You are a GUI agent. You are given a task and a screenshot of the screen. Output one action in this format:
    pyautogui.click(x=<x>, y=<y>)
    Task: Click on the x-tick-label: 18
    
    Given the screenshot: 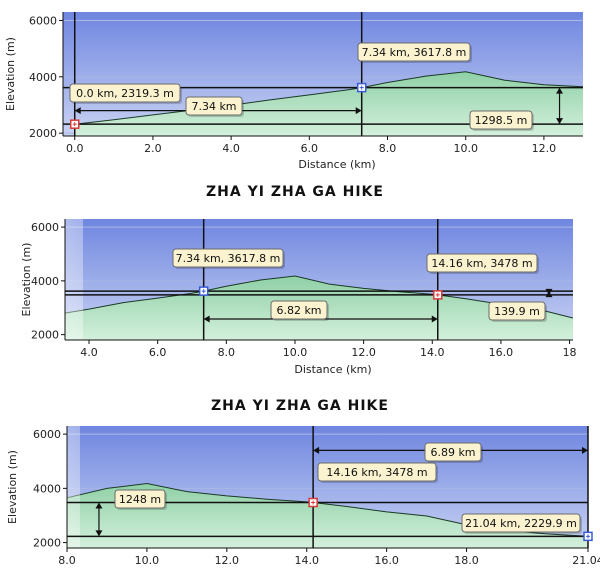 What is the action you would take?
    pyautogui.click(x=570, y=352)
    